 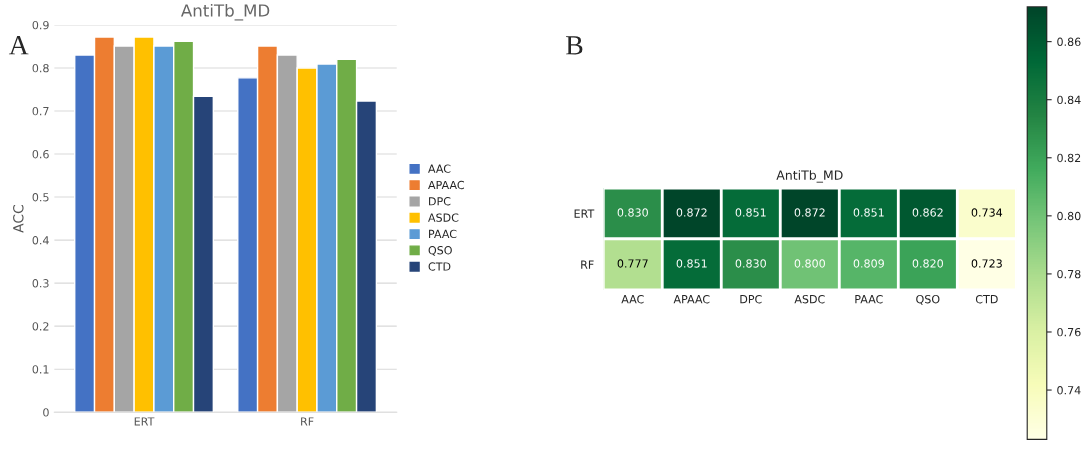 I want to click on legend-label: CTD, so click(x=439, y=266).